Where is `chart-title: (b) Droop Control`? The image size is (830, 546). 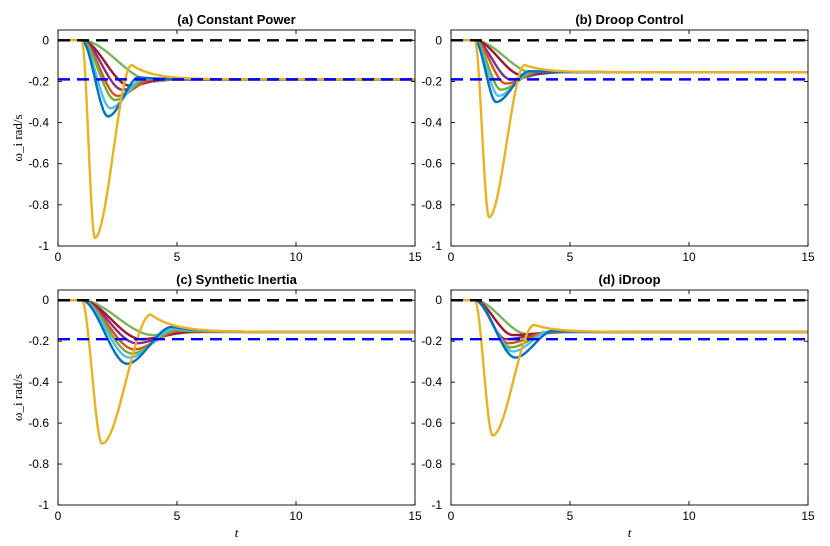 chart-title: (b) Droop Control is located at coordinates (629, 19).